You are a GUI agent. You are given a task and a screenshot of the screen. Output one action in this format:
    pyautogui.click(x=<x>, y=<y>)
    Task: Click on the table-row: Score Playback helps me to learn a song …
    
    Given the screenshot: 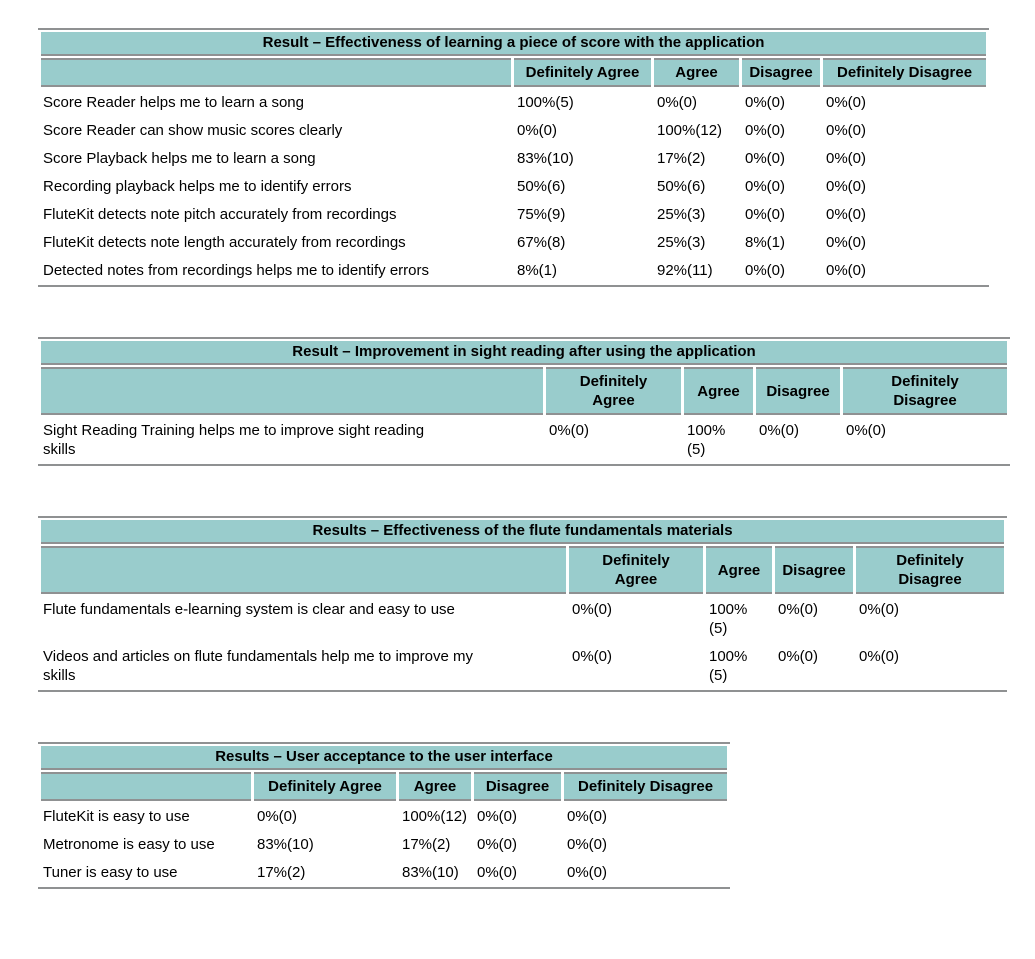 What is the action you would take?
    pyautogui.click(x=513, y=158)
    